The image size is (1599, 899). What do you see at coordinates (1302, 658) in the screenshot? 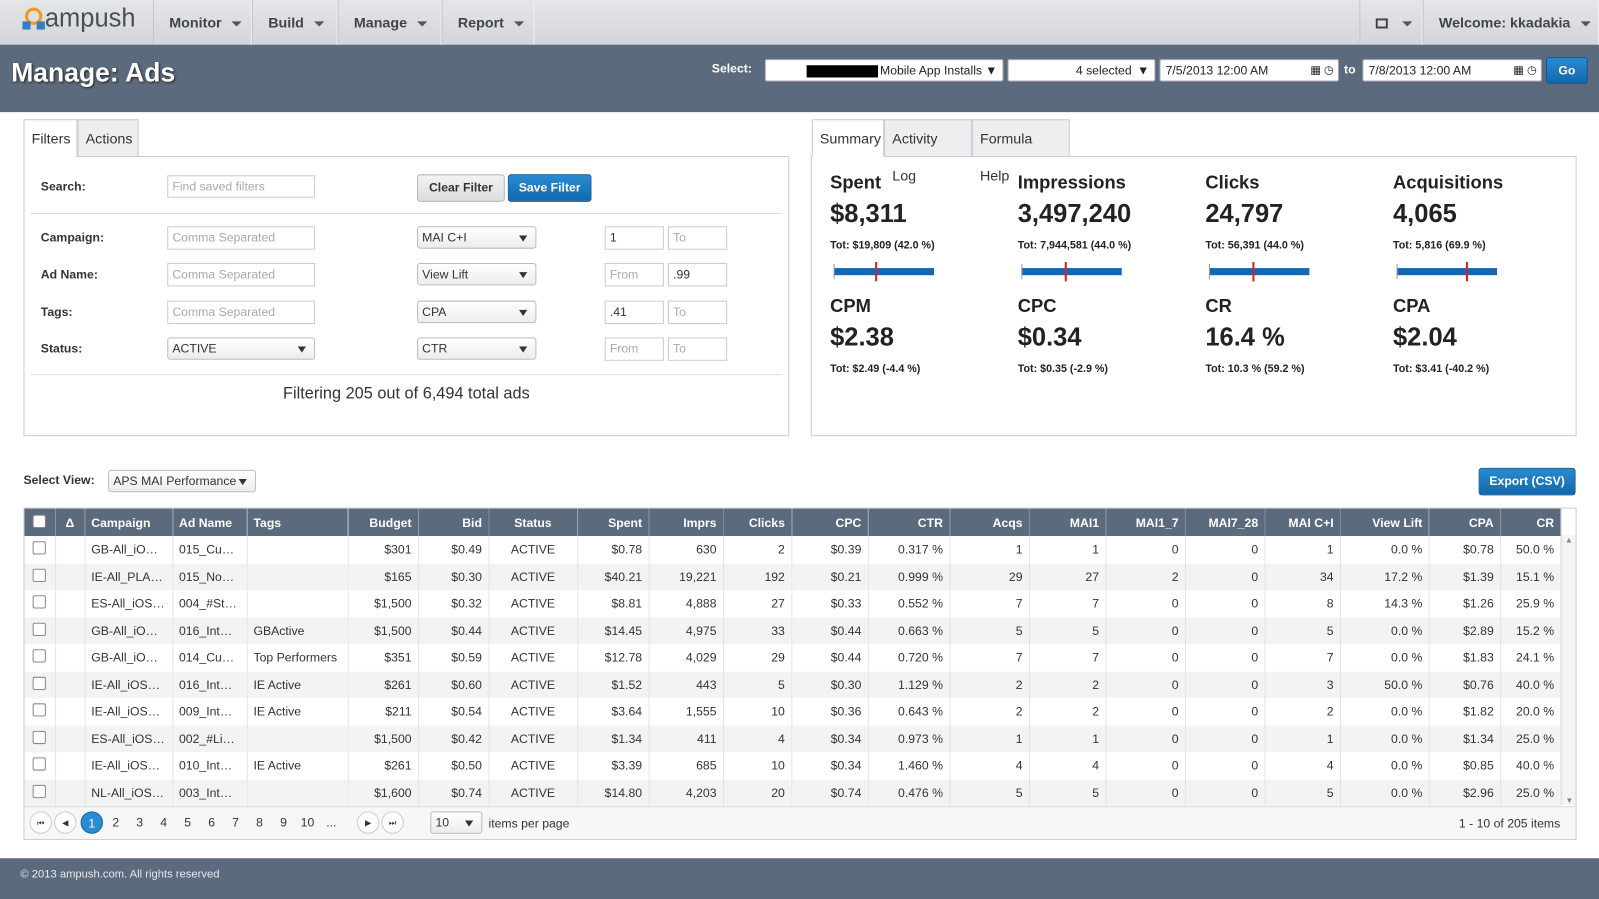
I see `table-cell: 7` at bounding box center [1302, 658].